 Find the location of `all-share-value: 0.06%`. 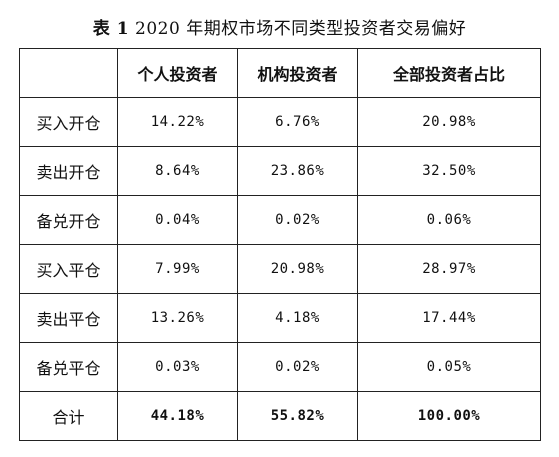

all-share-value: 0.06% is located at coordinates (449, 220).